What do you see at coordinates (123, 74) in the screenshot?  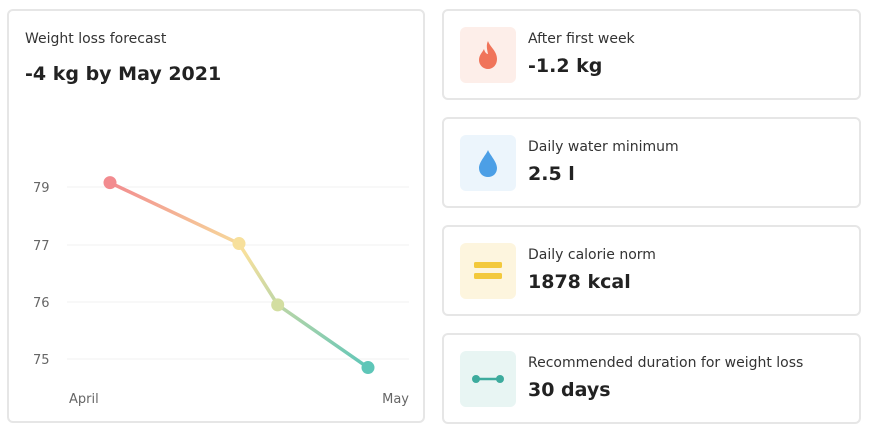 I see `forecast-value: -4 kg by May 2021` at bounding box center [123, 74].